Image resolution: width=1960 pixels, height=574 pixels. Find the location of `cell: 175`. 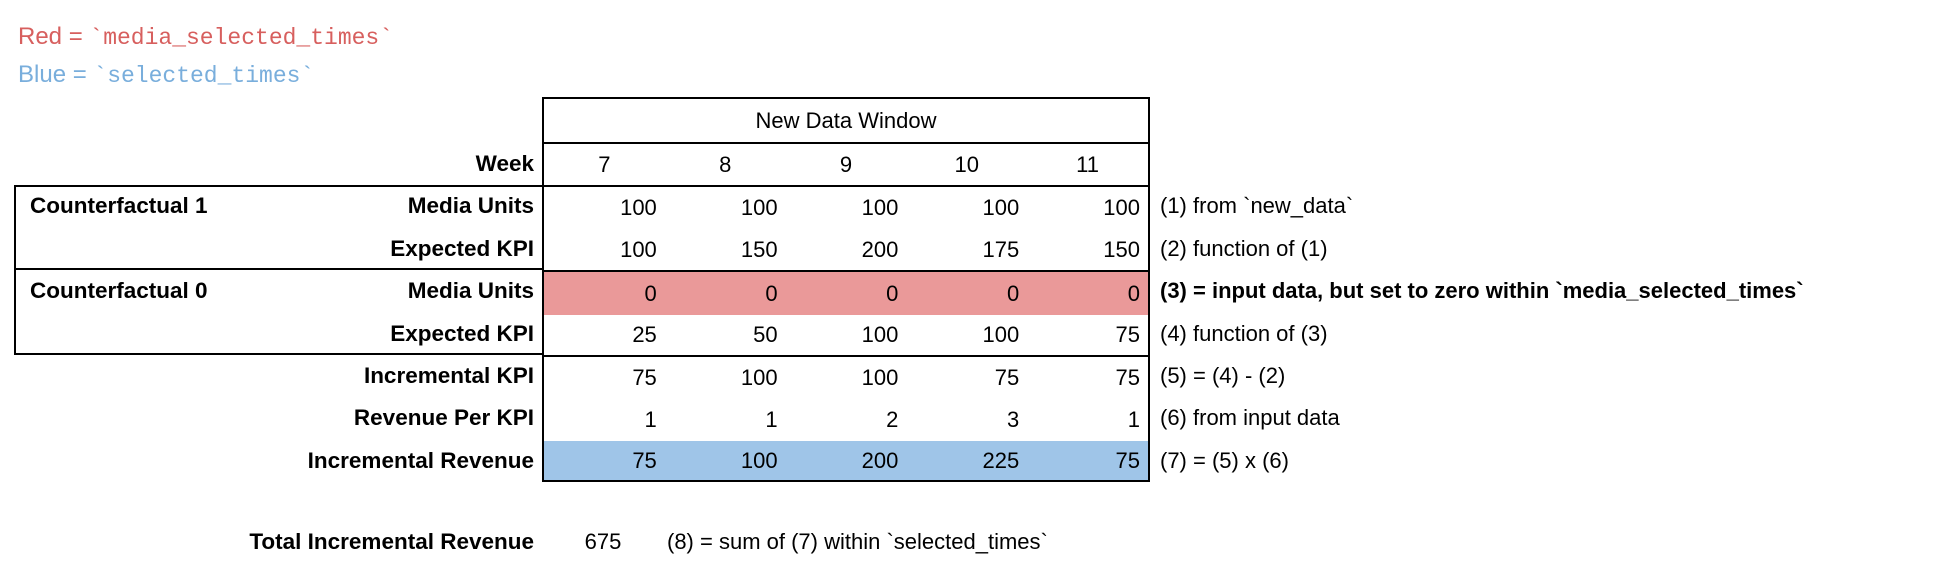

cell: 175 is located at coordinates (1001, 249).